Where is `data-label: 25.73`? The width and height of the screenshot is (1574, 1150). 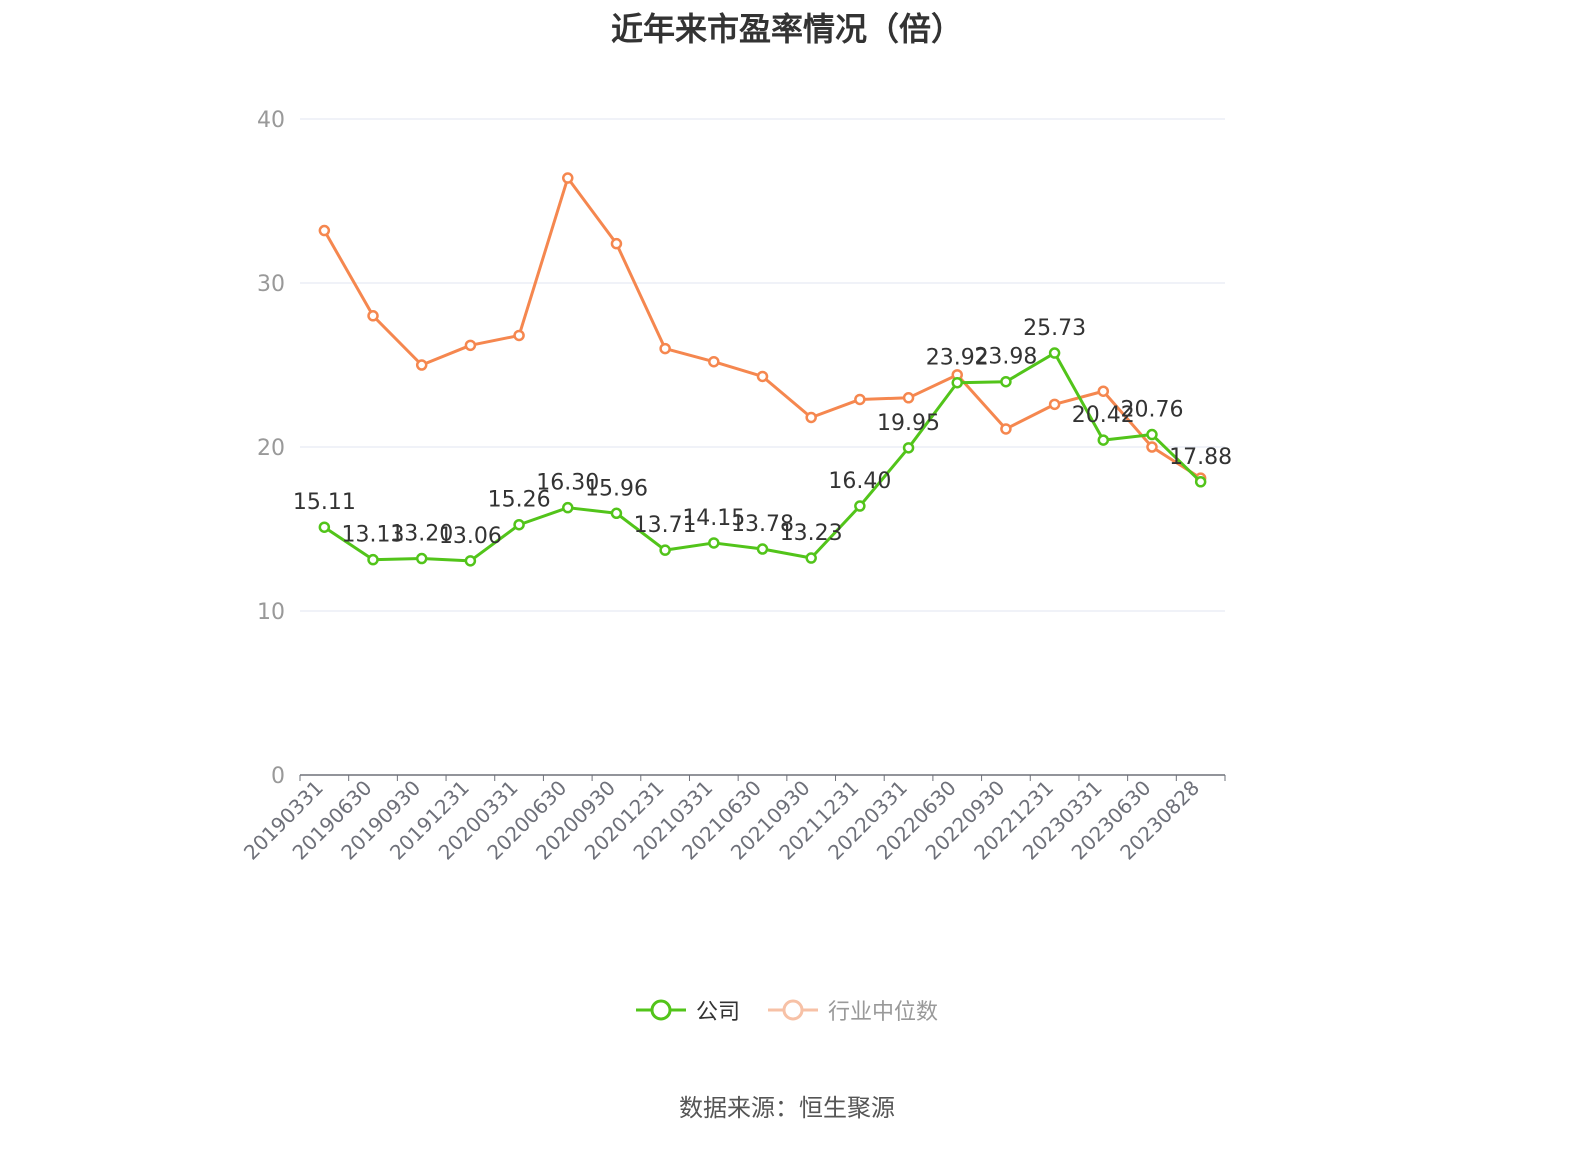
data-label: 25.73 is located at coordinates (1054, 328).